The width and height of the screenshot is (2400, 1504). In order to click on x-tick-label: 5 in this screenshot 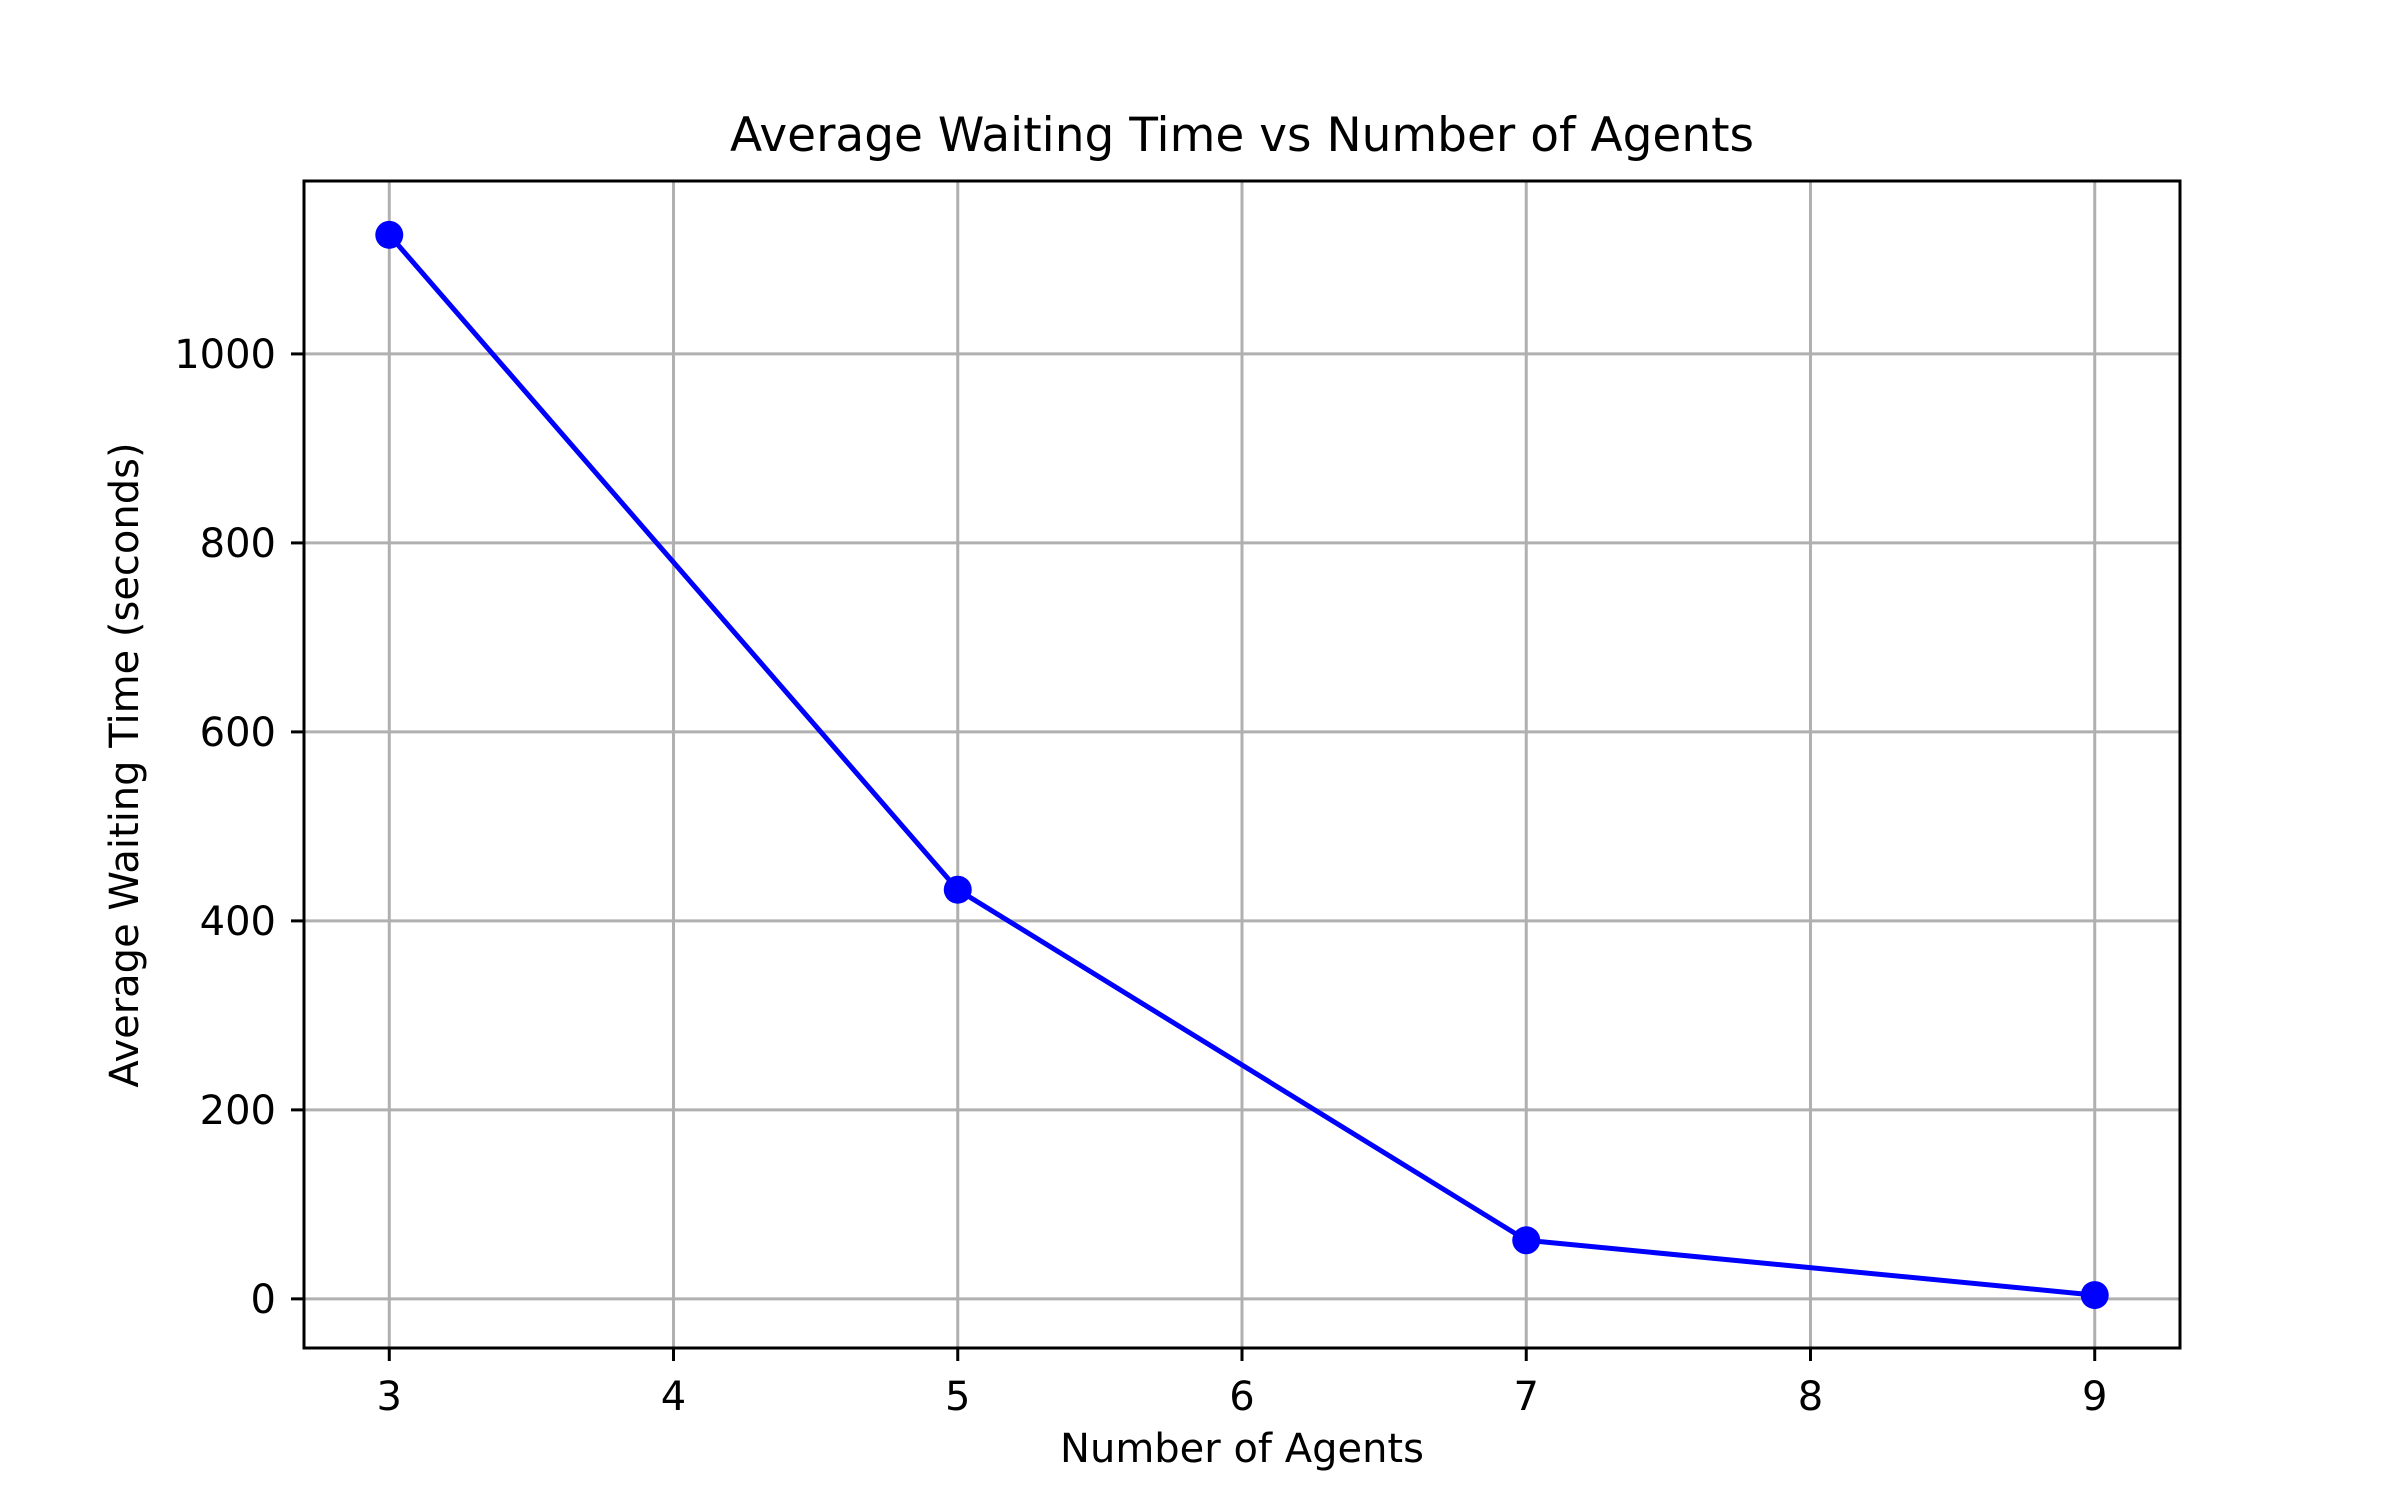, I will do `click(957, 1397)`.